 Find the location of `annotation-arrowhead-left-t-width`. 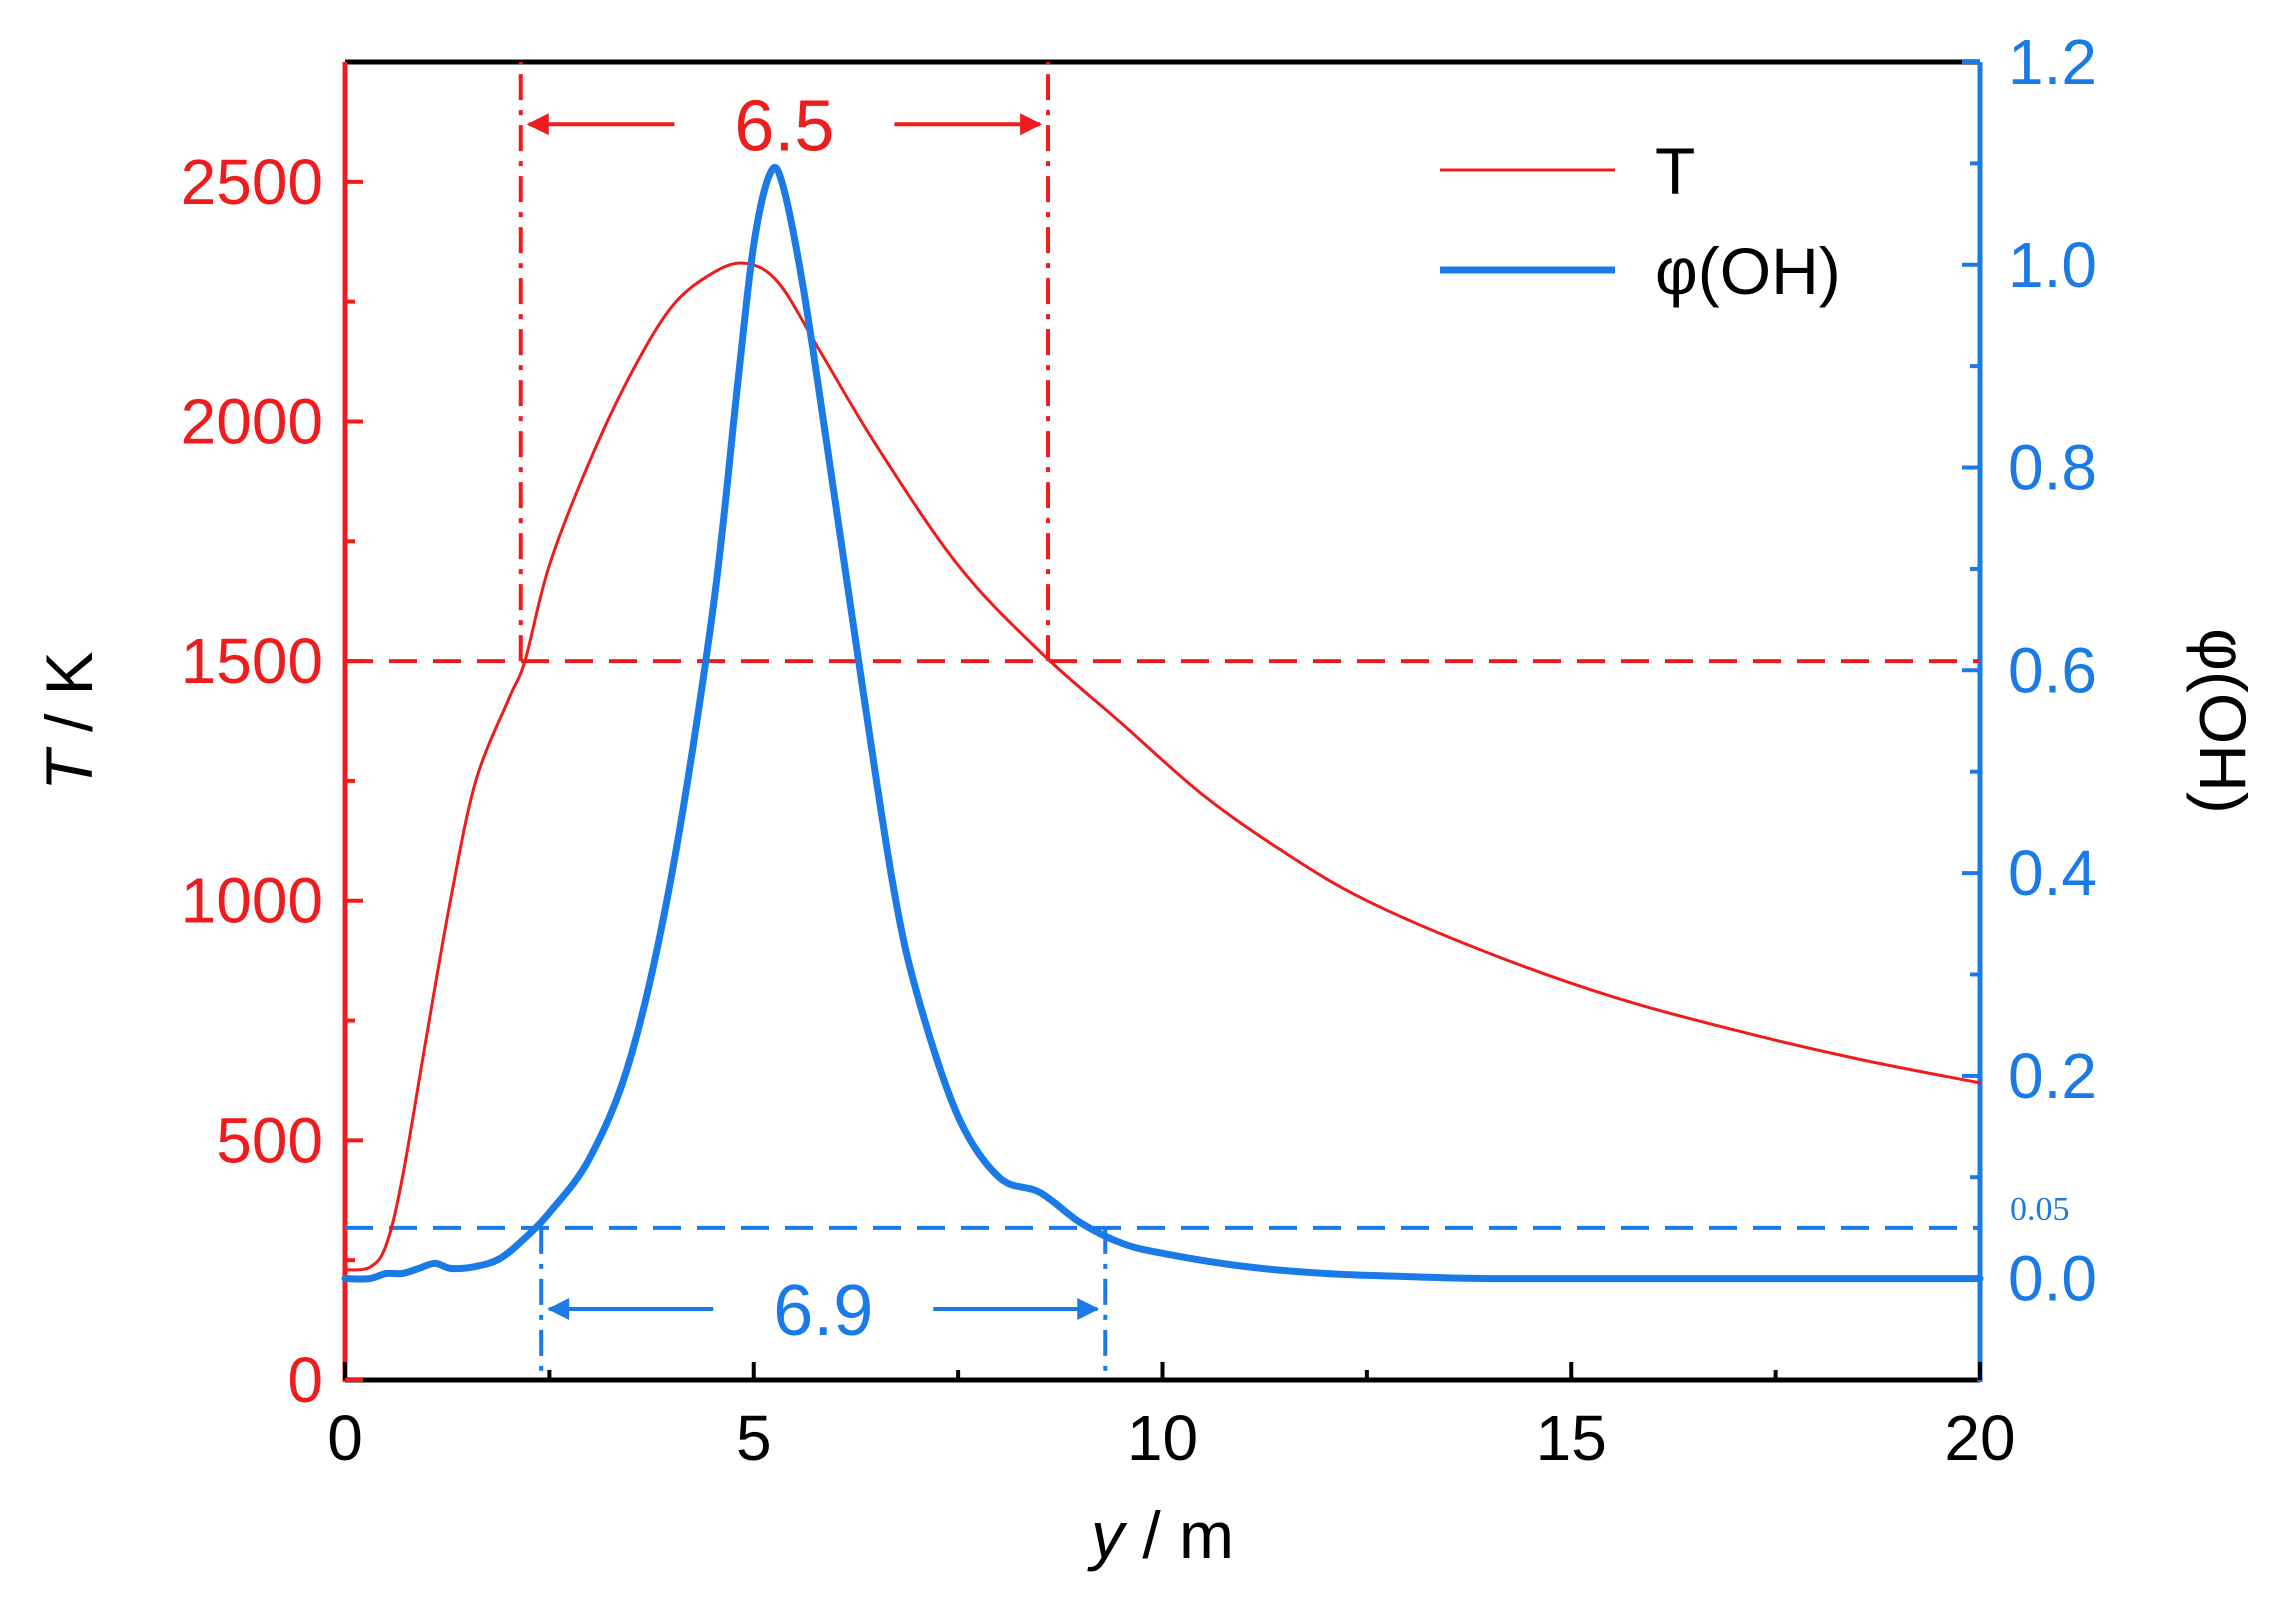

annotation-arrowhead-left-t-width is located at coordinates (537, 124).